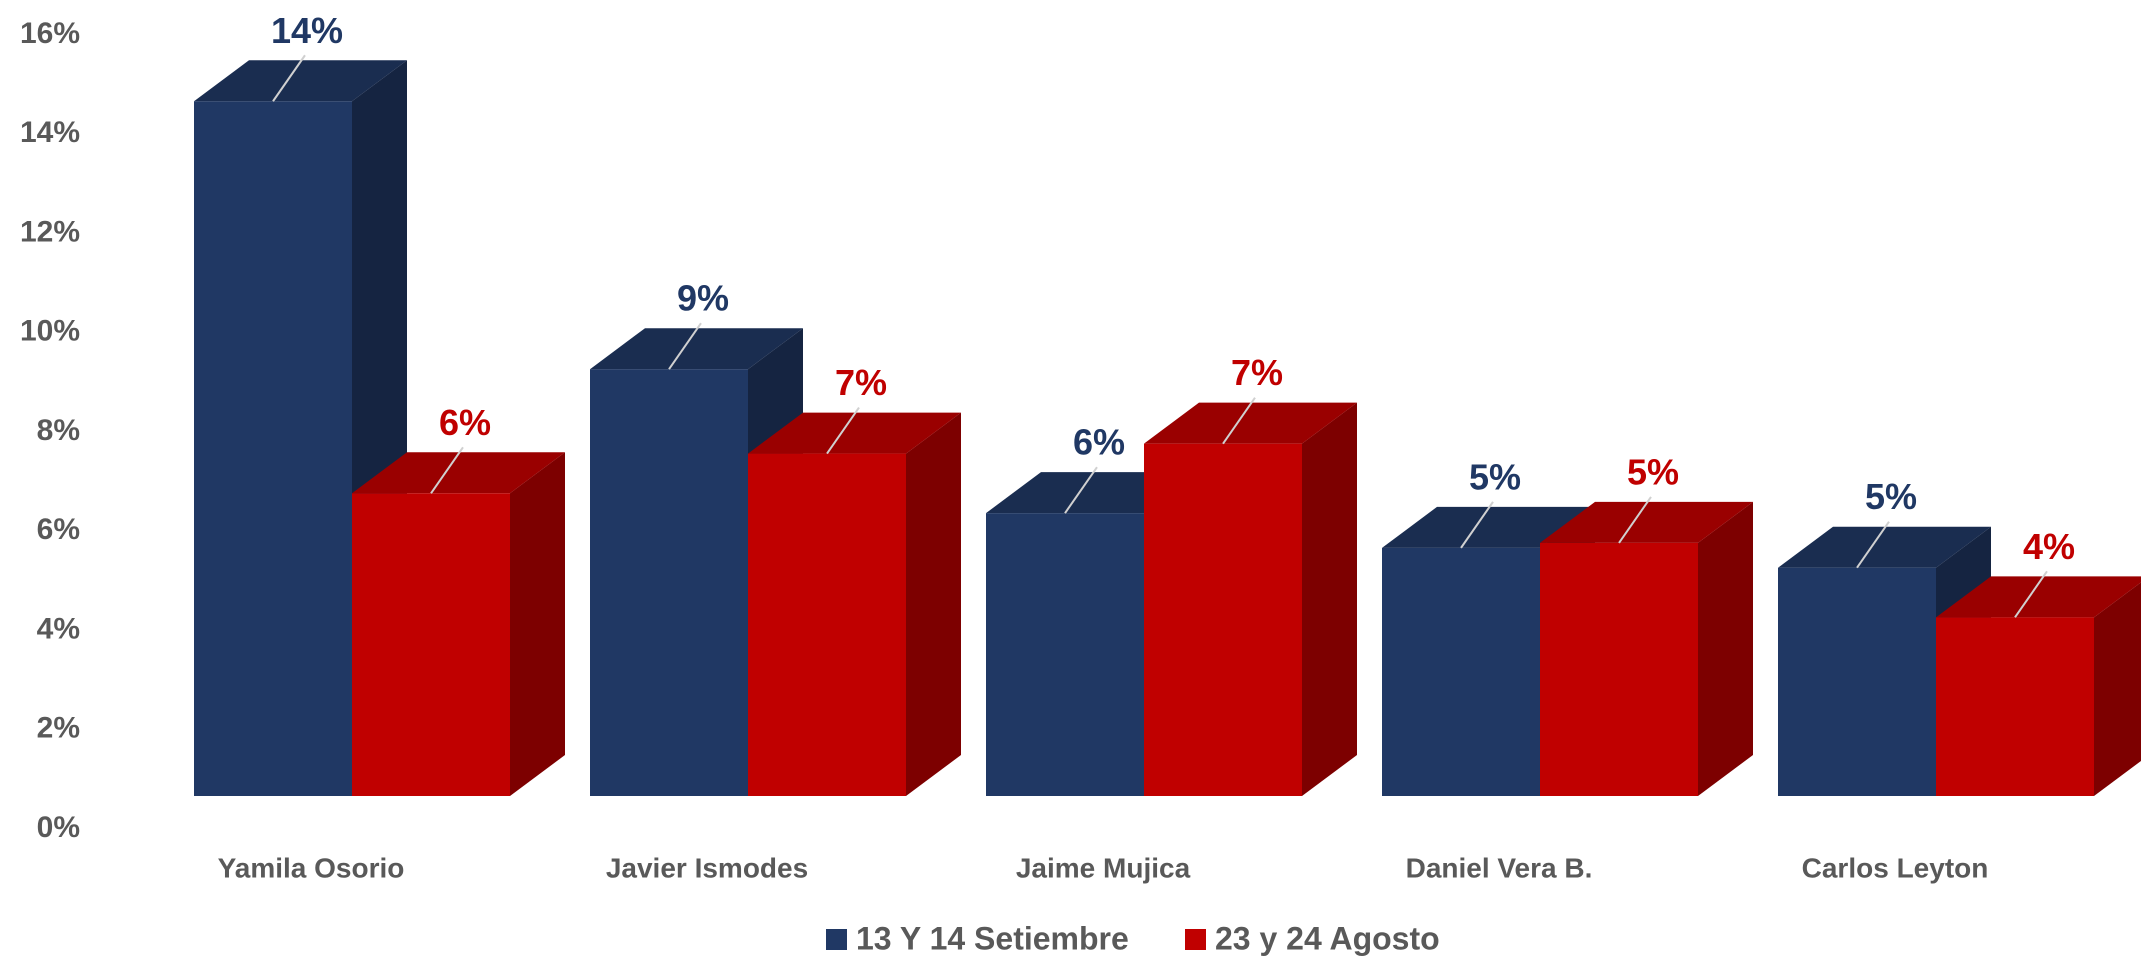 The image size is (2141, 960). I want to click on y-tick-label: 14%, so click(50, 132).